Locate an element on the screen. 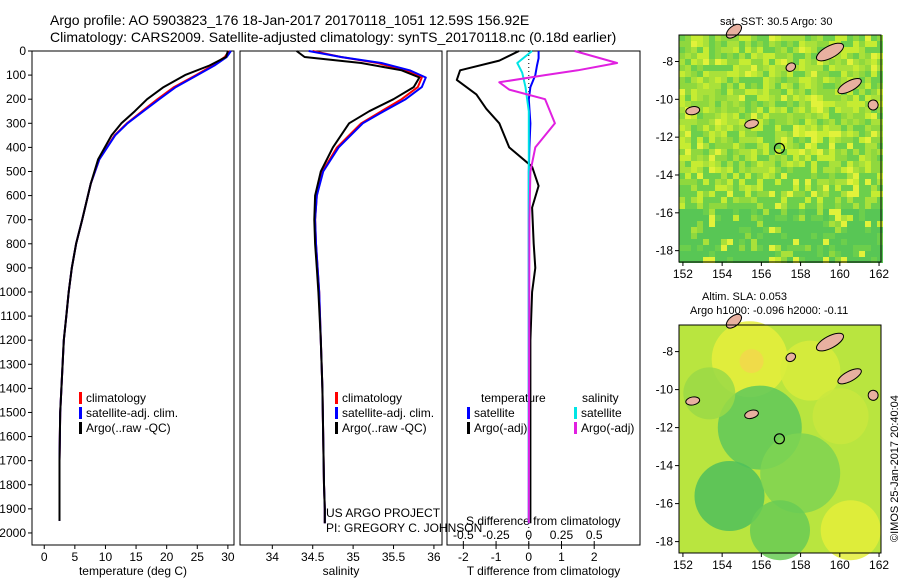  sla-map-title-1: Altim. SLA: 0.053 is located at coordinates (744, 297).